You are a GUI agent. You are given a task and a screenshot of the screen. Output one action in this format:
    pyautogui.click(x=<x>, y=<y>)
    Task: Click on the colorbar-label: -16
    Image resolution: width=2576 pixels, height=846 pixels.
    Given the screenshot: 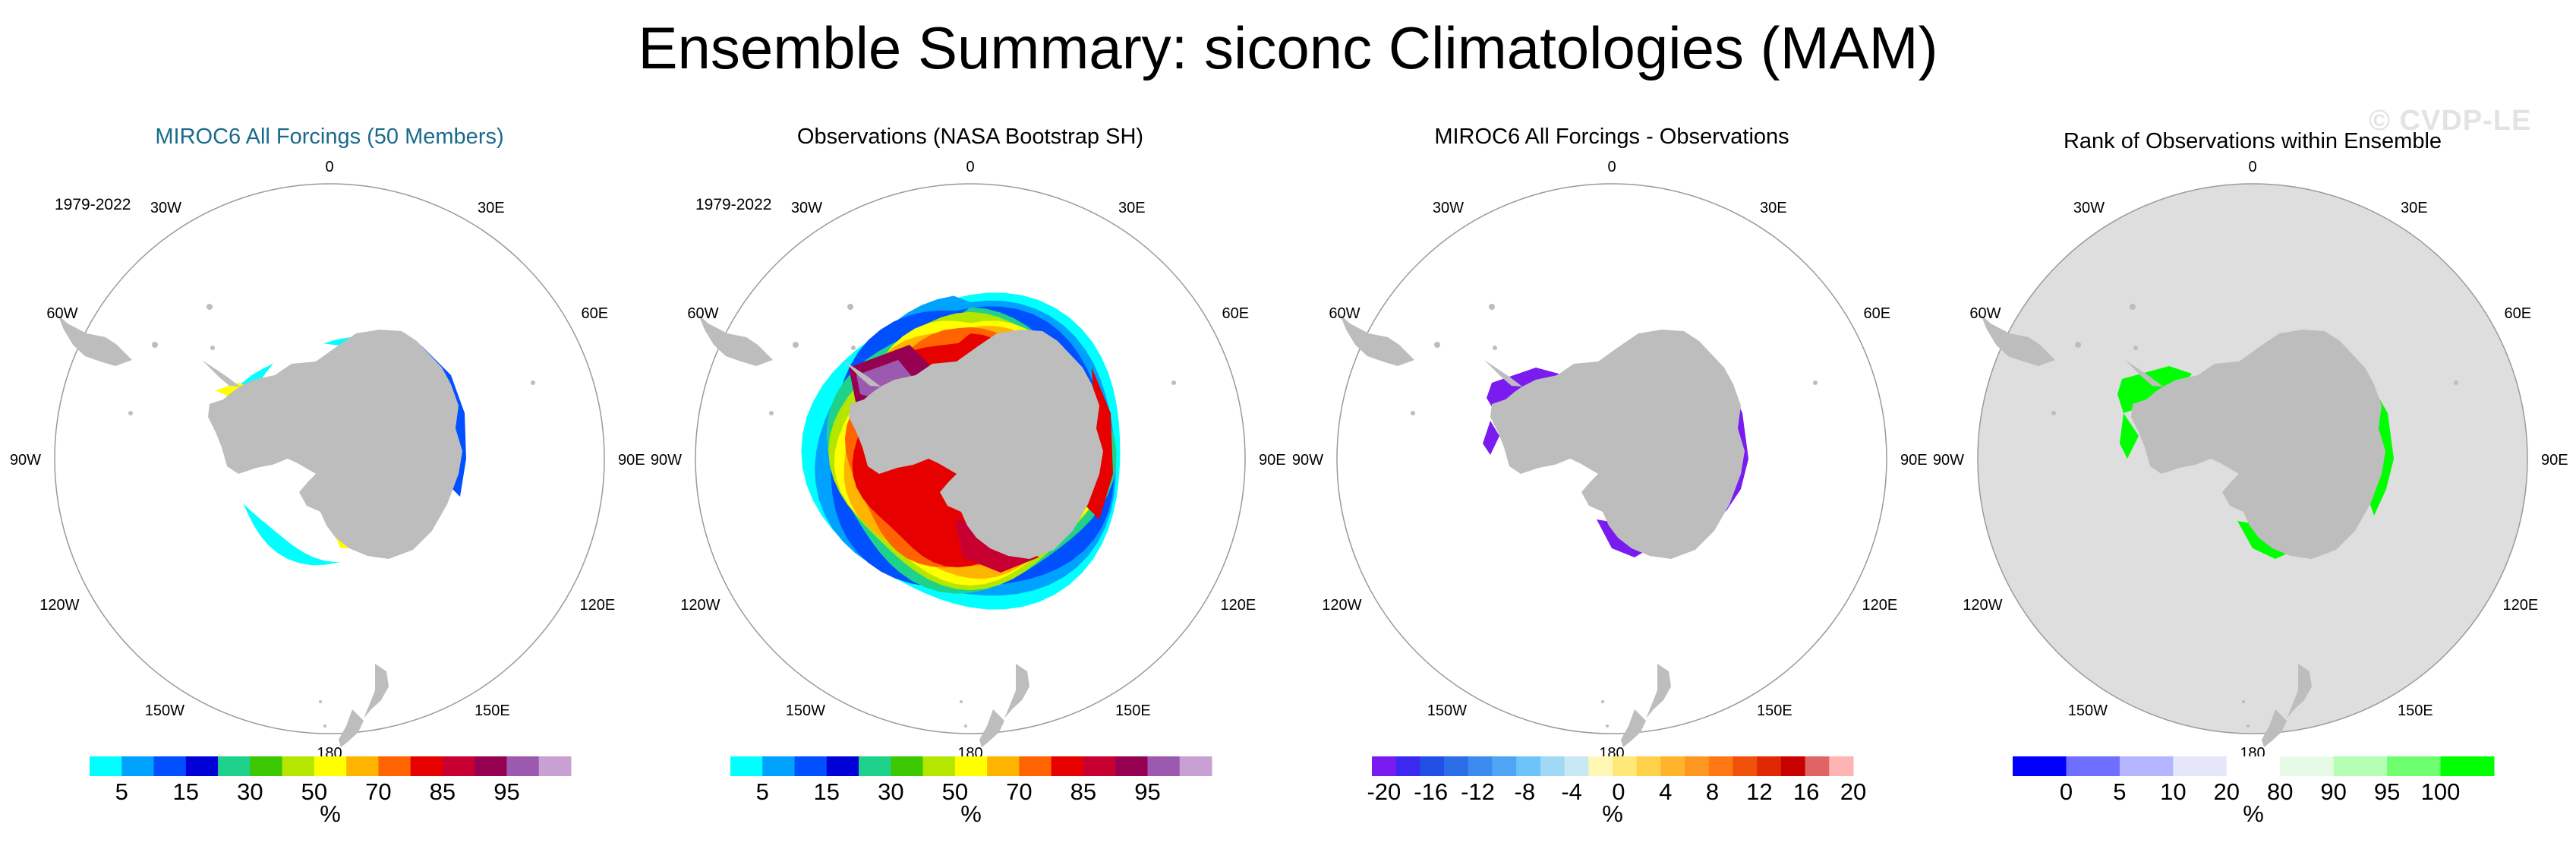 What is the action you would take?
    pyautogui.click(x=1431, y=791)
    